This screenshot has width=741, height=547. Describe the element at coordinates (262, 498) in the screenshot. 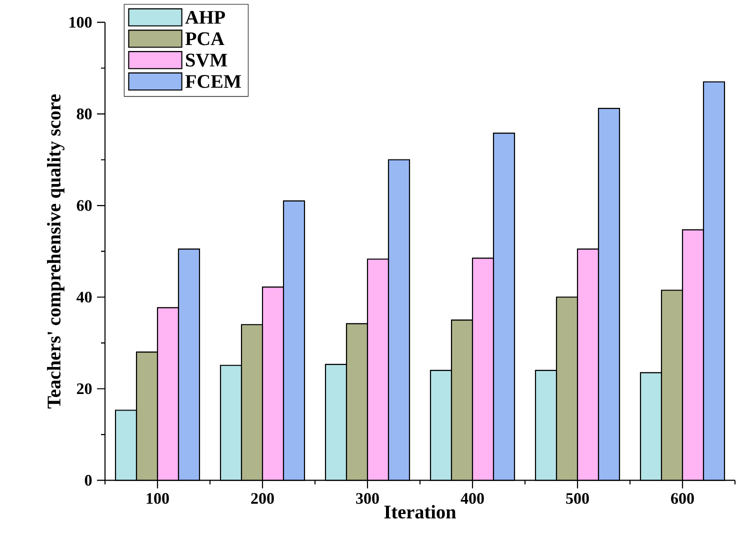

I see `x-tick-label: 200` at that location.